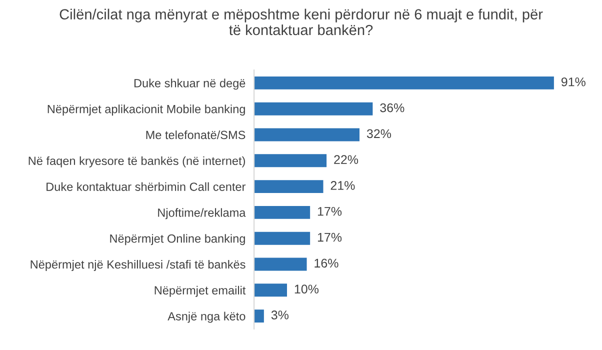  Describe the element at coordinates (342, 185) in the screenshot. I see `data-label: 21%` at that location.